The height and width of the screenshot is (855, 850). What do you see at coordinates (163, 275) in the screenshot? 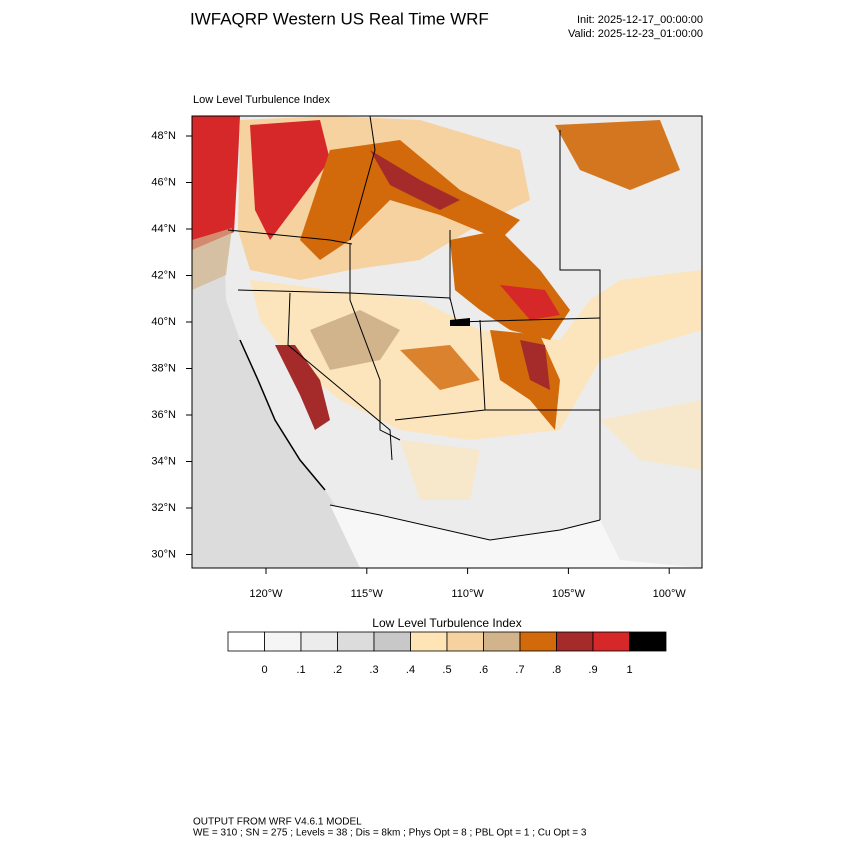
I see `lat-label: 42°N` at bounding box center [163, 275].